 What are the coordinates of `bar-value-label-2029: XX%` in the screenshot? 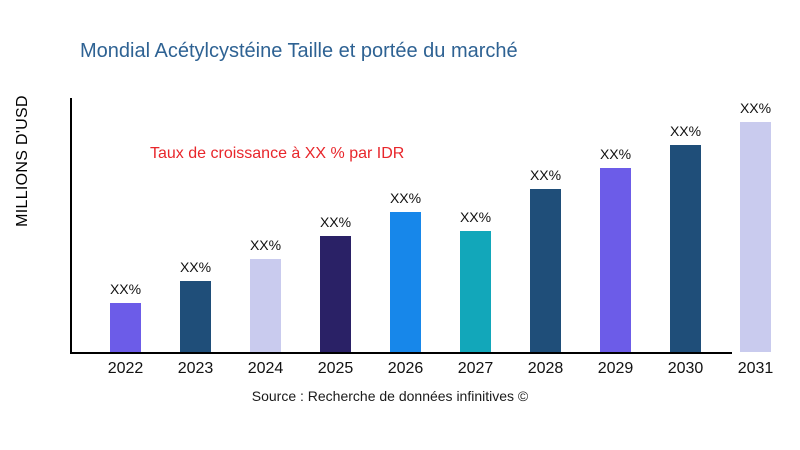 It's located at (615, 154).